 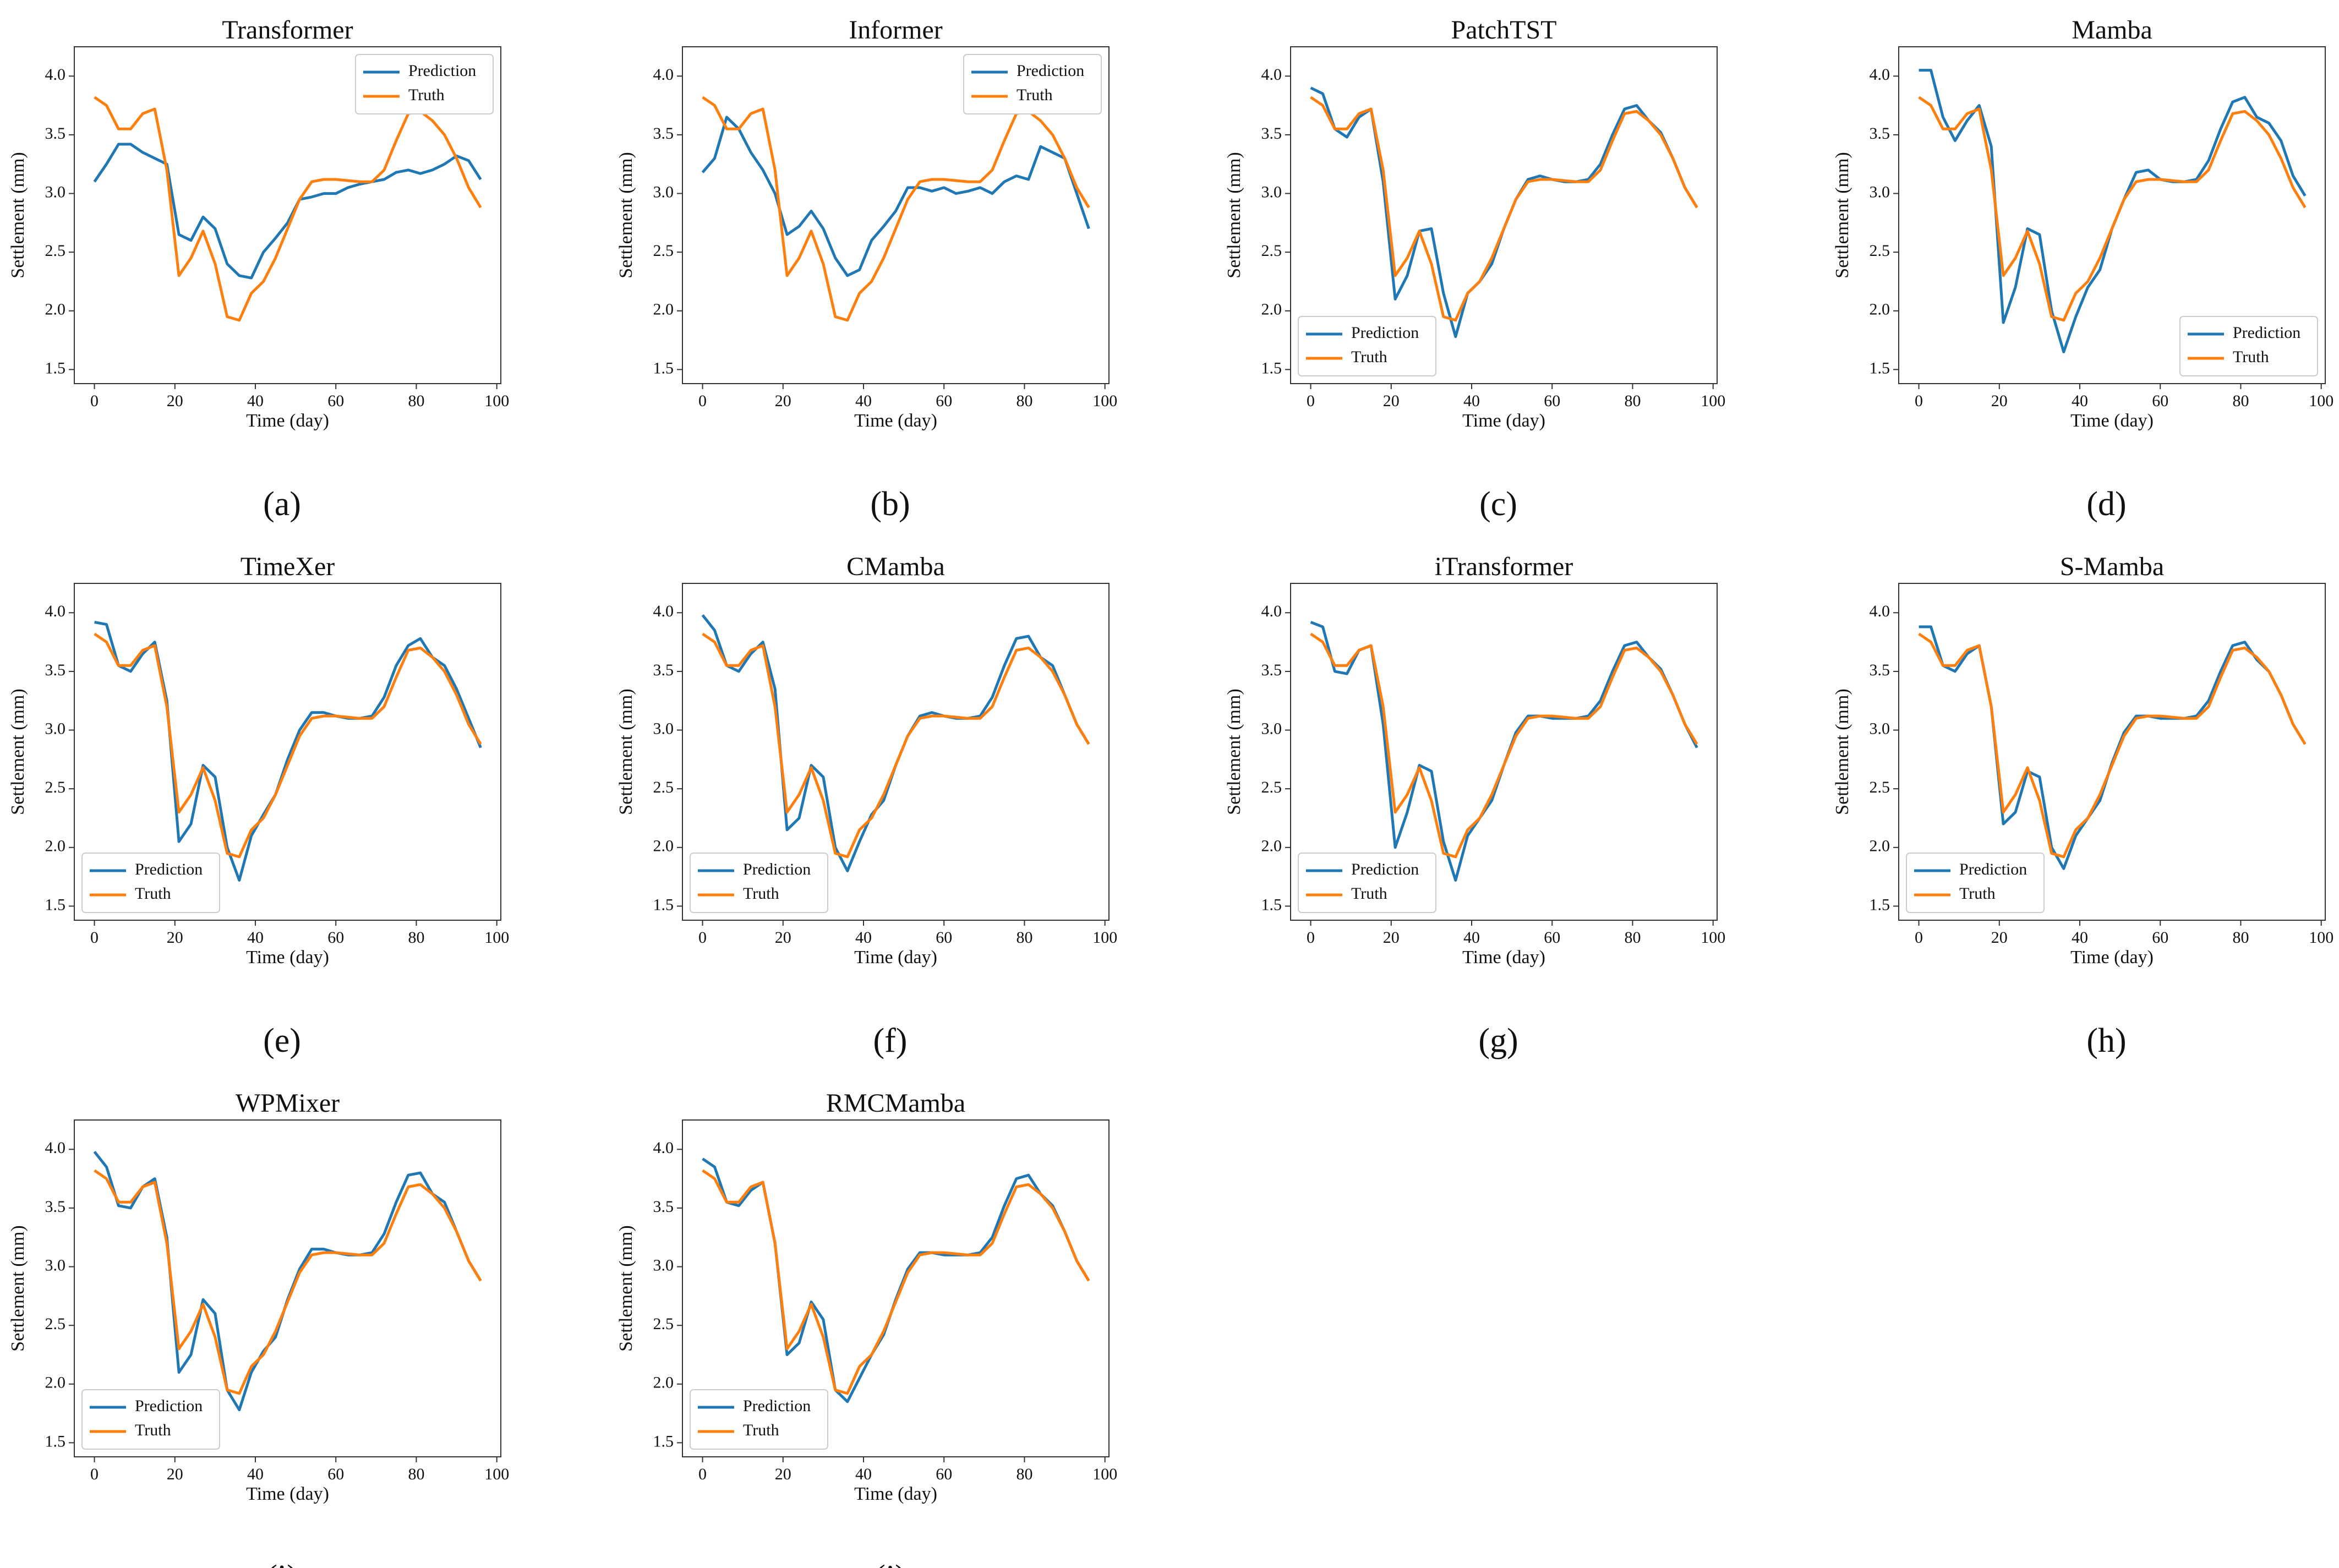 I want to click on x-tick-label: 20, so click(x=783, y=401).